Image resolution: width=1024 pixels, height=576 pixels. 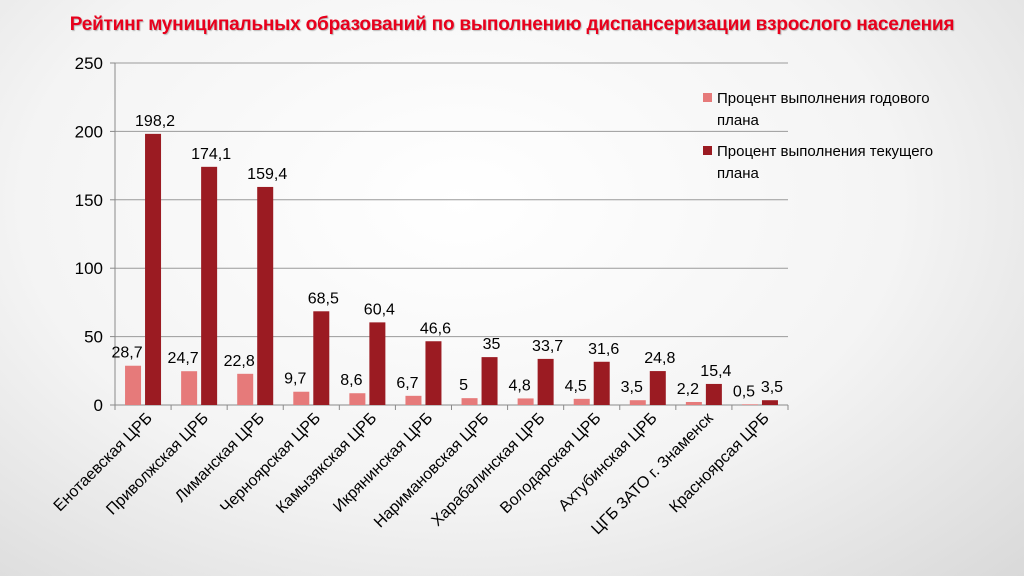 I want to click on category-label: Ахтубинская ЦРБ, so click(x=608, y=462).